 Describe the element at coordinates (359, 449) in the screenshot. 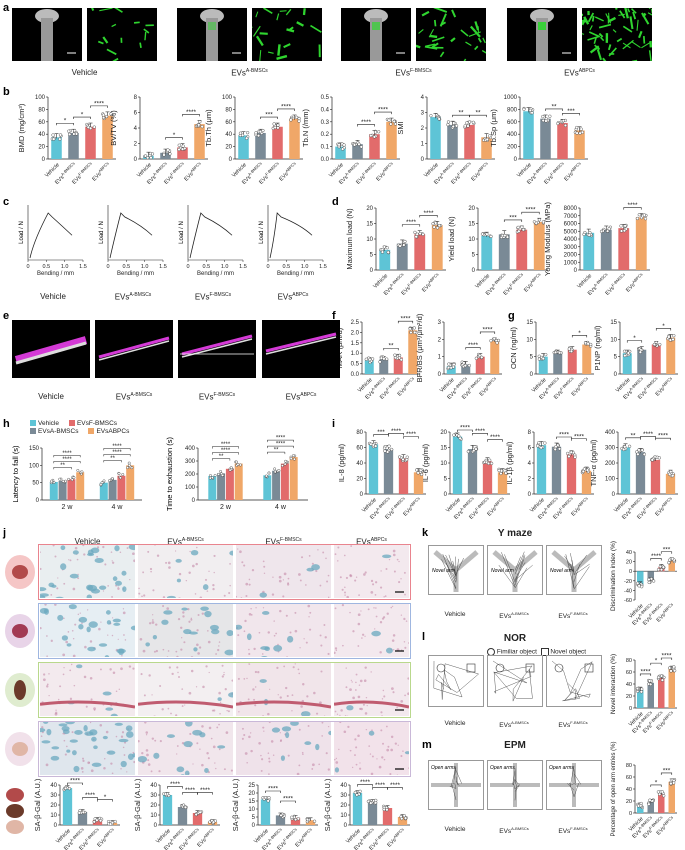

I see `y-tick-label: 60` at that location.